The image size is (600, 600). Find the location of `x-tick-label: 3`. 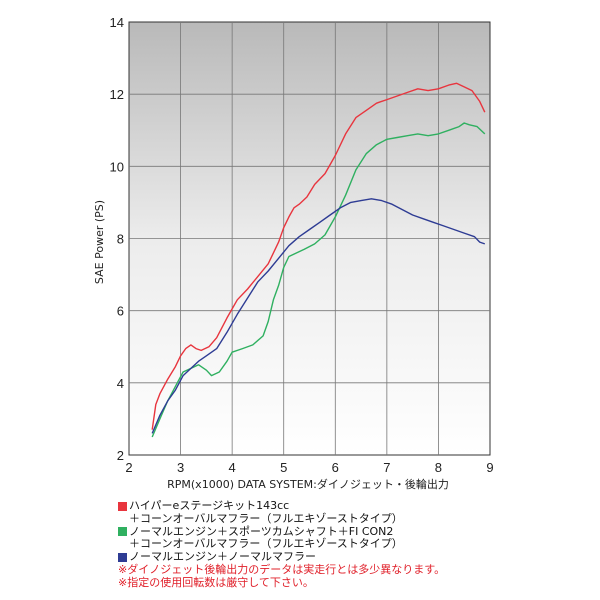

x-tick-label: 3 is located at coordinates (180, 467).